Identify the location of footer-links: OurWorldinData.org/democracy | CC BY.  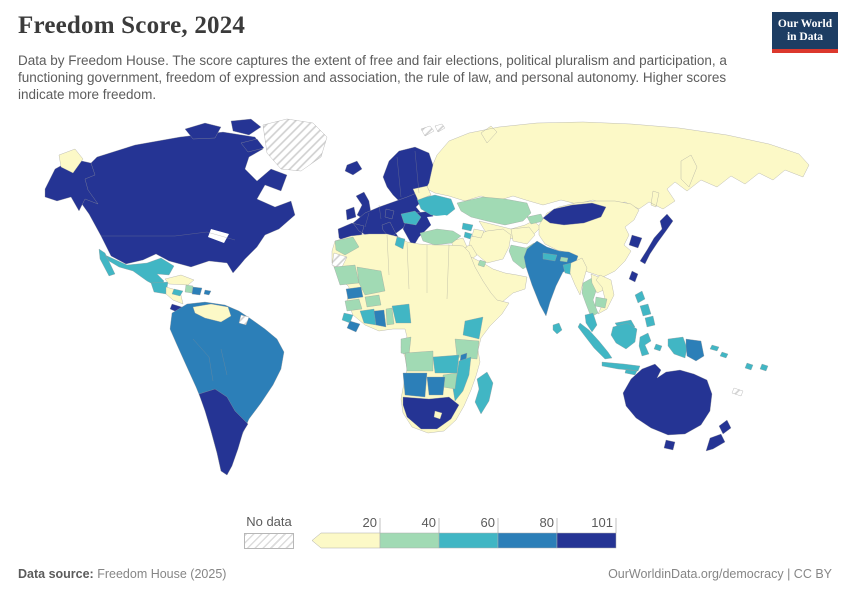
(720, 574).